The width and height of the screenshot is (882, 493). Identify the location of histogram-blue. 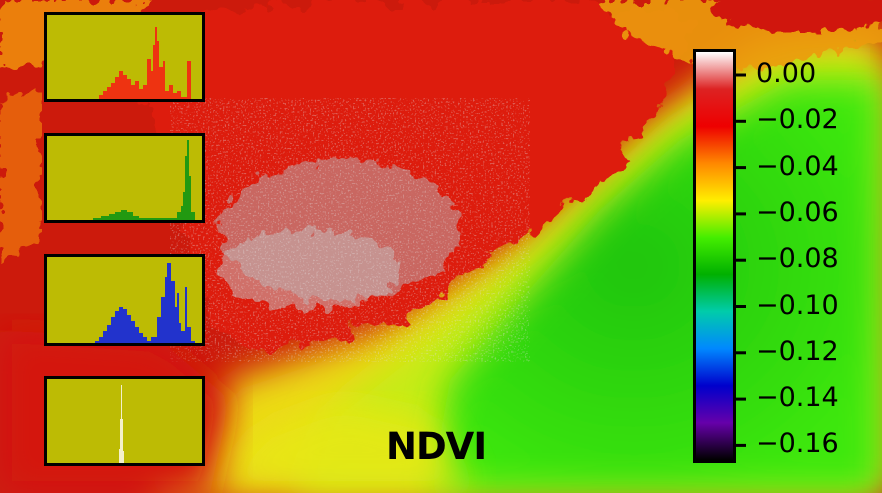
(124, 300).